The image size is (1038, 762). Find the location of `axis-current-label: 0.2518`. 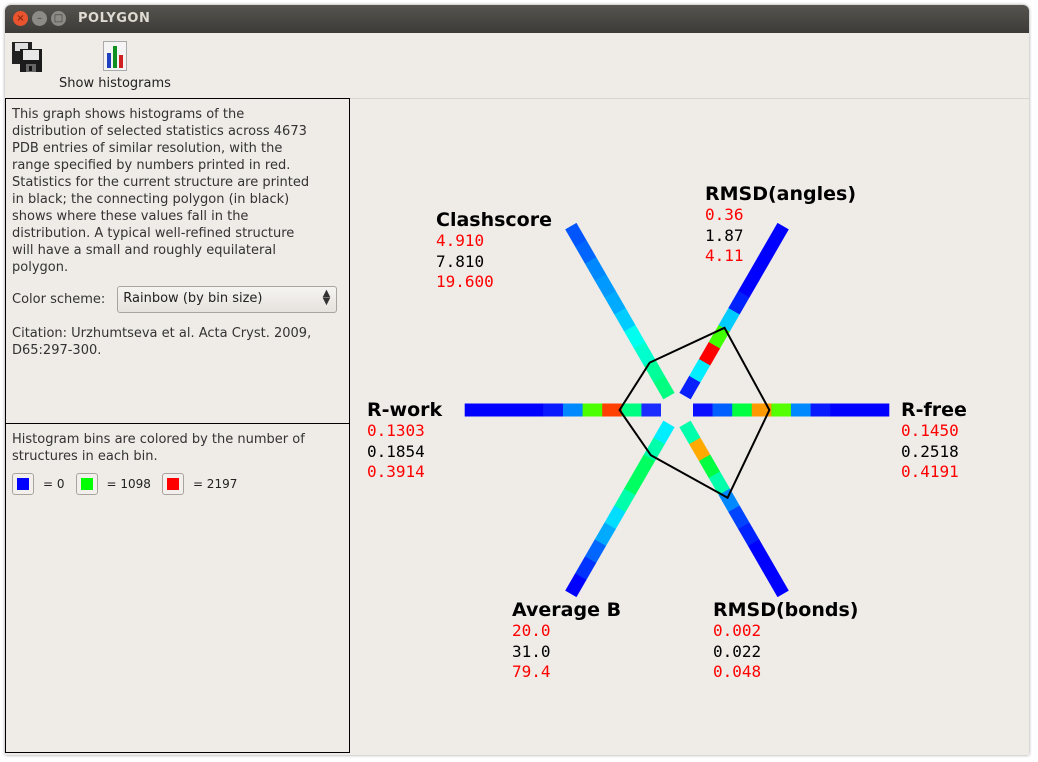

axis-current-label: 0.2518 is located at coordinates (930, 451).